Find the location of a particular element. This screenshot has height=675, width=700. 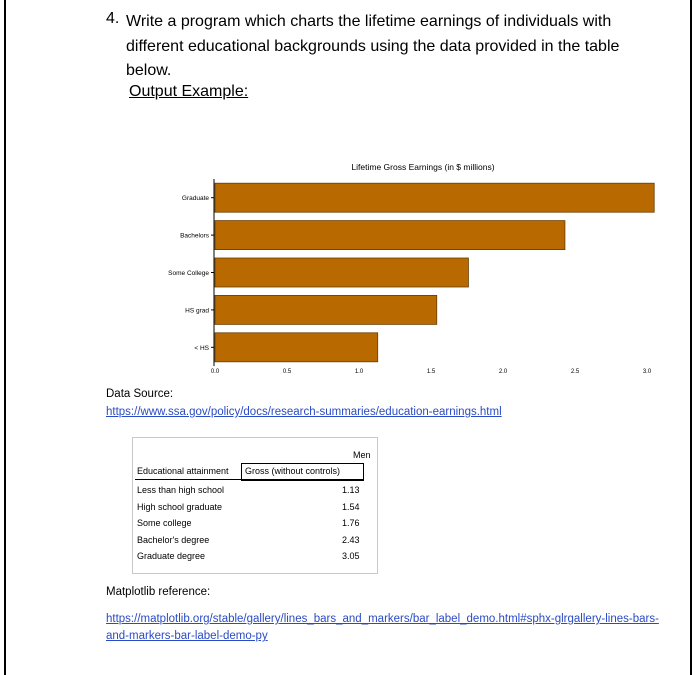

table-row-label: Graduate degree is located at coordinates (171, 556).